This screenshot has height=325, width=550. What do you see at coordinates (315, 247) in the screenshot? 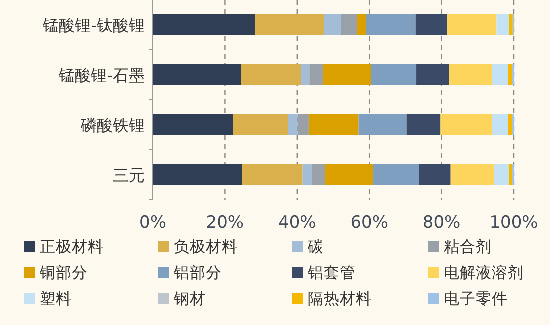
I see `legend-label: 碳` at bounding box center [315, 247].